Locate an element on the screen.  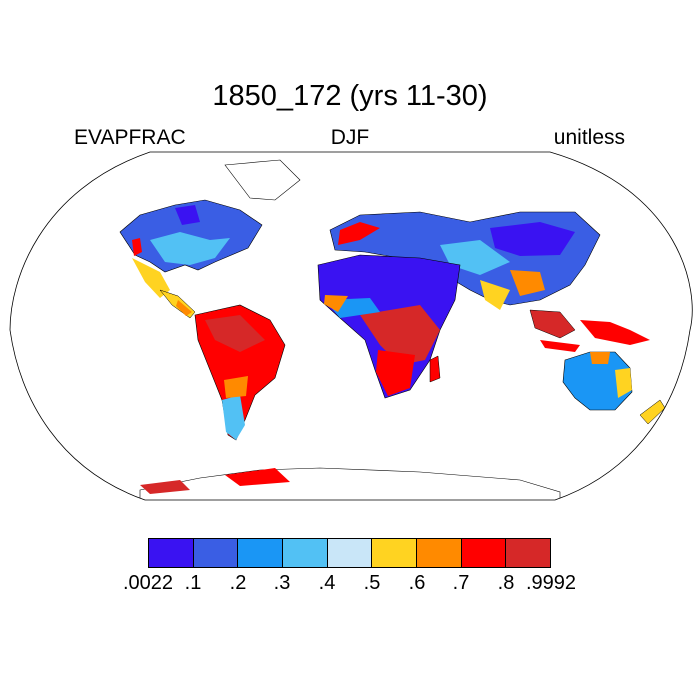
variable-label: EVAPFRAC is located at coordinates (130, 137).